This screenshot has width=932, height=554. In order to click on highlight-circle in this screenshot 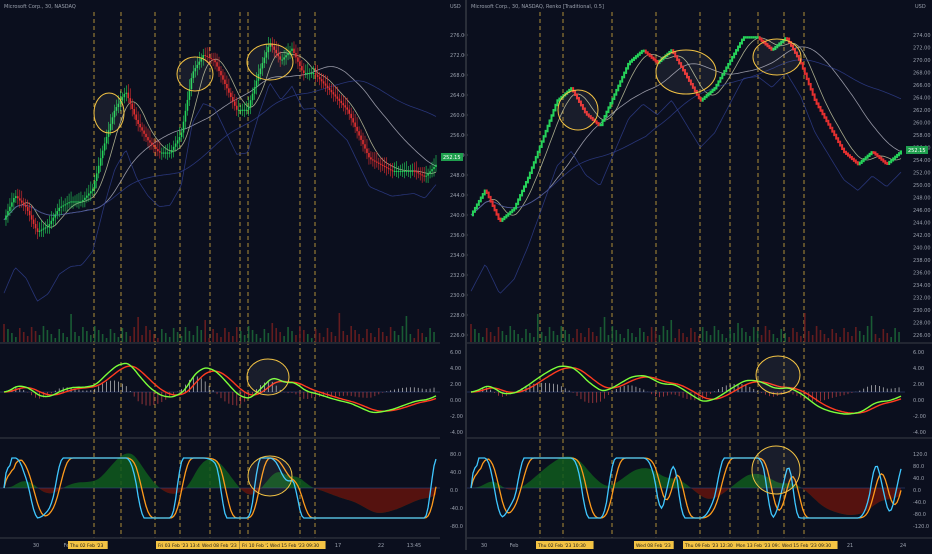, I will do `click(270, 62)`.